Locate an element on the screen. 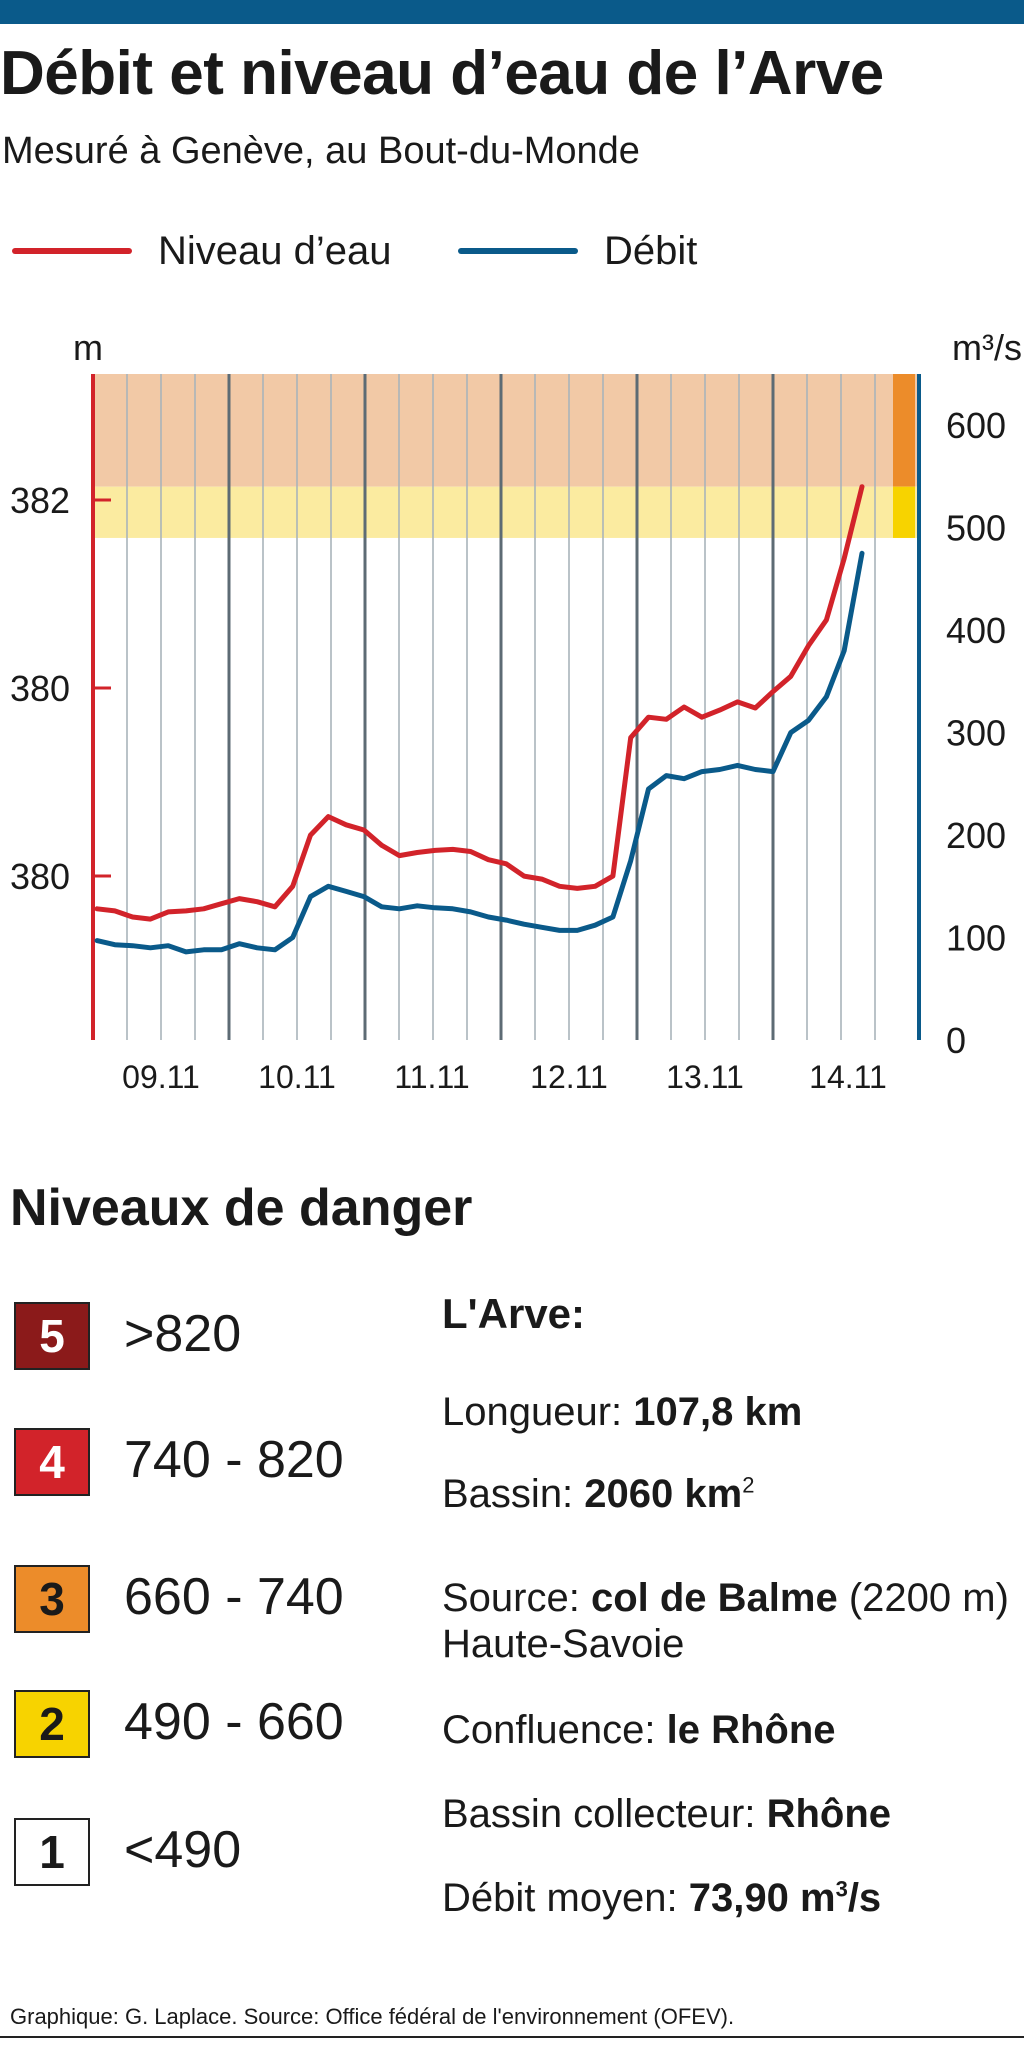 This screenshot has width=1024, height=2048. info-basin: Bassin: 2060 km2 is located at coordinates (598, 1494).